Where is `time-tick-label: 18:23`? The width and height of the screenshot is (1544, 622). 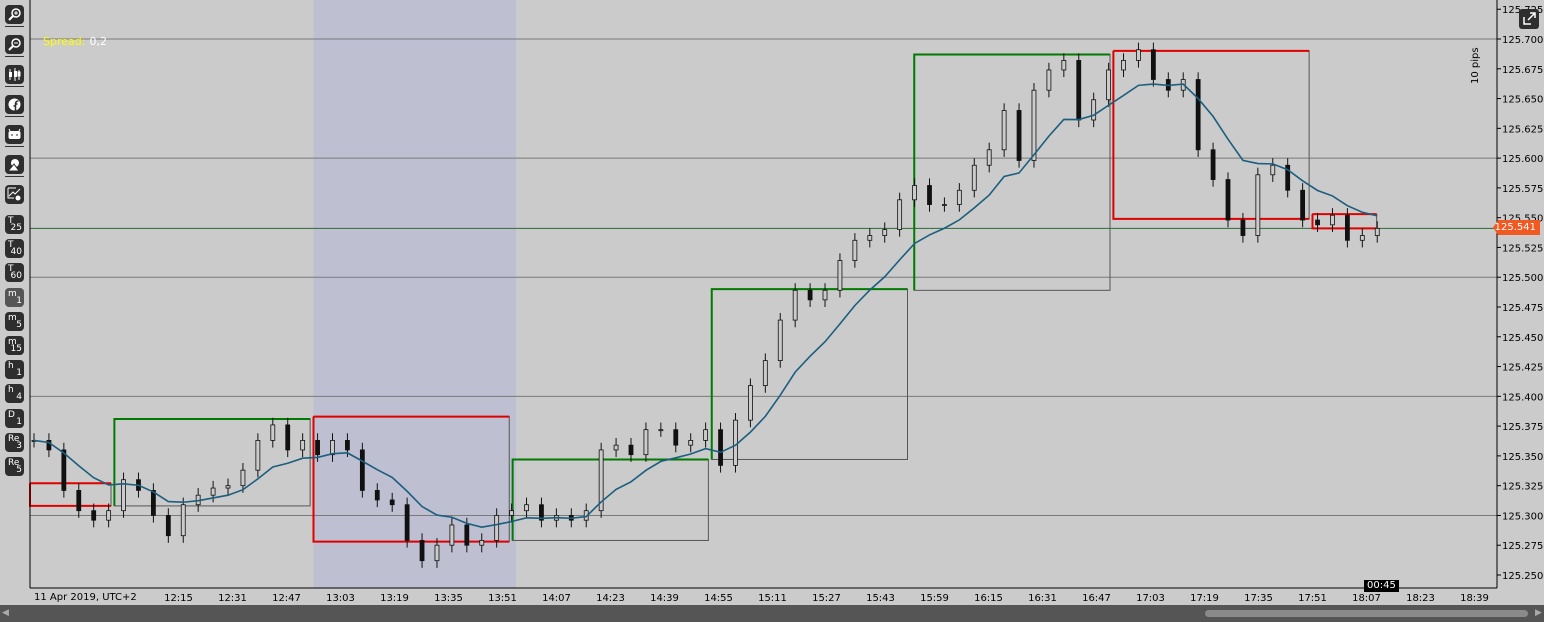
time-tick-label: 18:23 is located at coordinates (1420, 598).